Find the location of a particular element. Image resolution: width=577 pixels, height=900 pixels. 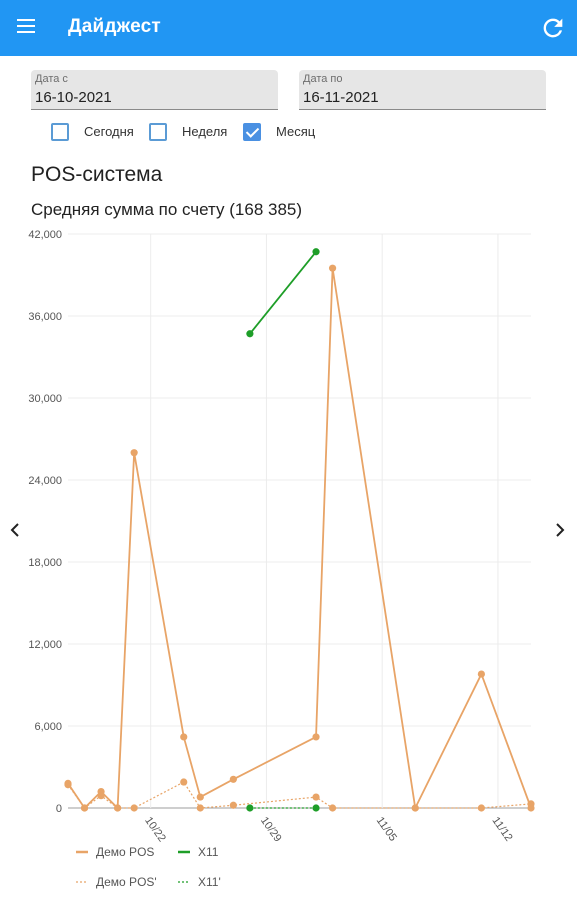

refresh-icon is located at coordinates (553, 28).